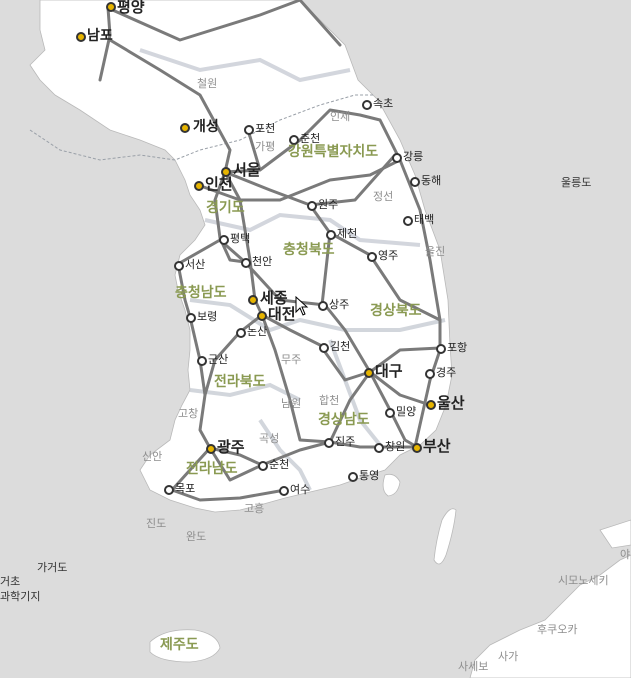  What do you see at coordinates (249, 130) in the screenshot?
I see `pocheon-marker` at bounding box center [249, 130].